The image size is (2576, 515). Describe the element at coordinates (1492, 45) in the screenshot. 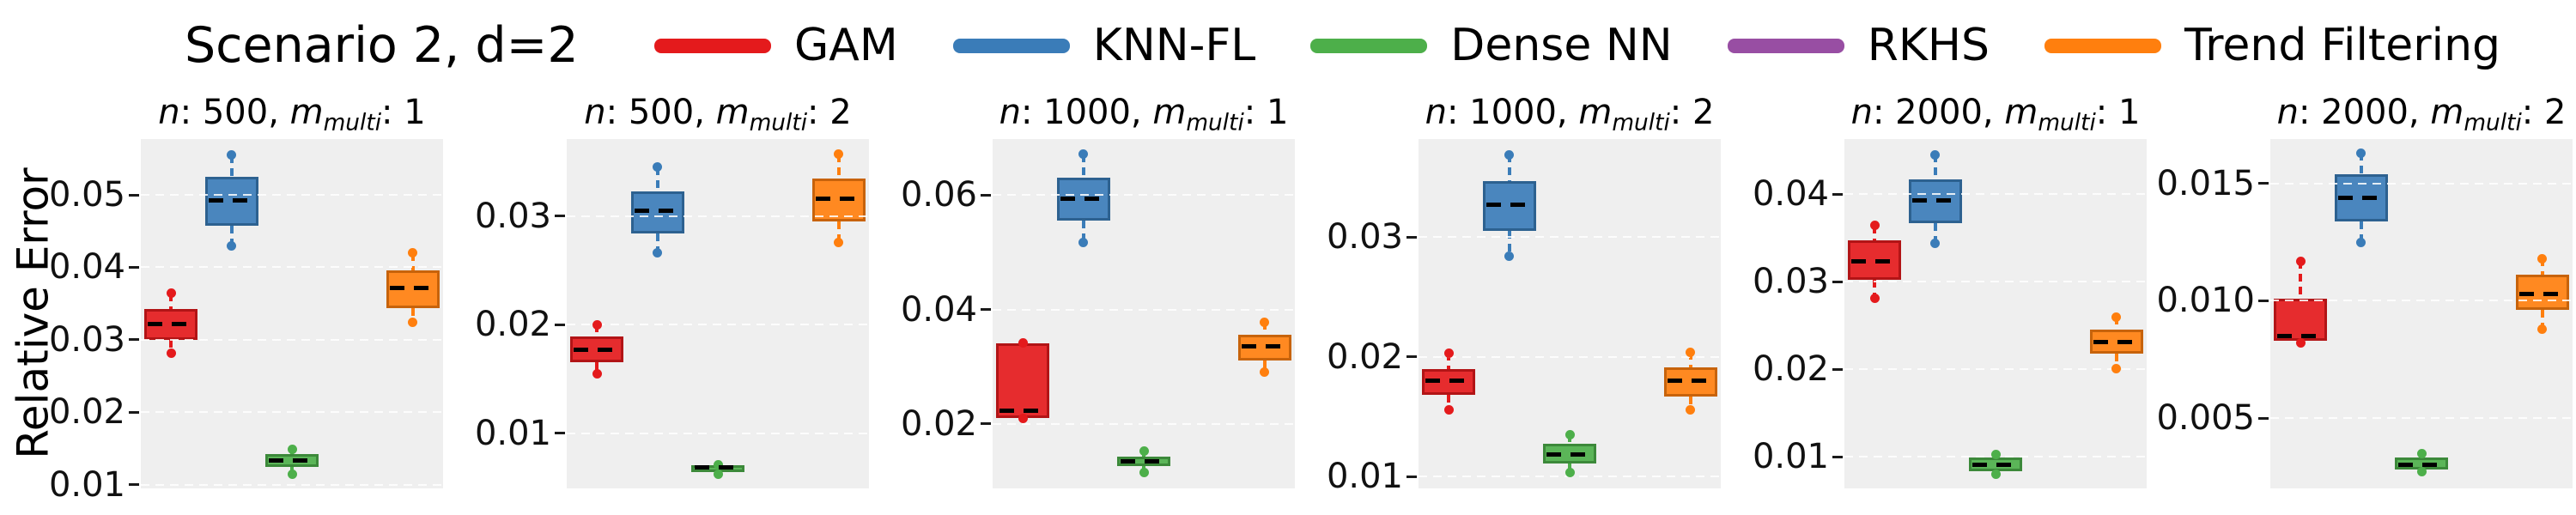

I see `legend-item-dense-nn: Dense NN` at that location.